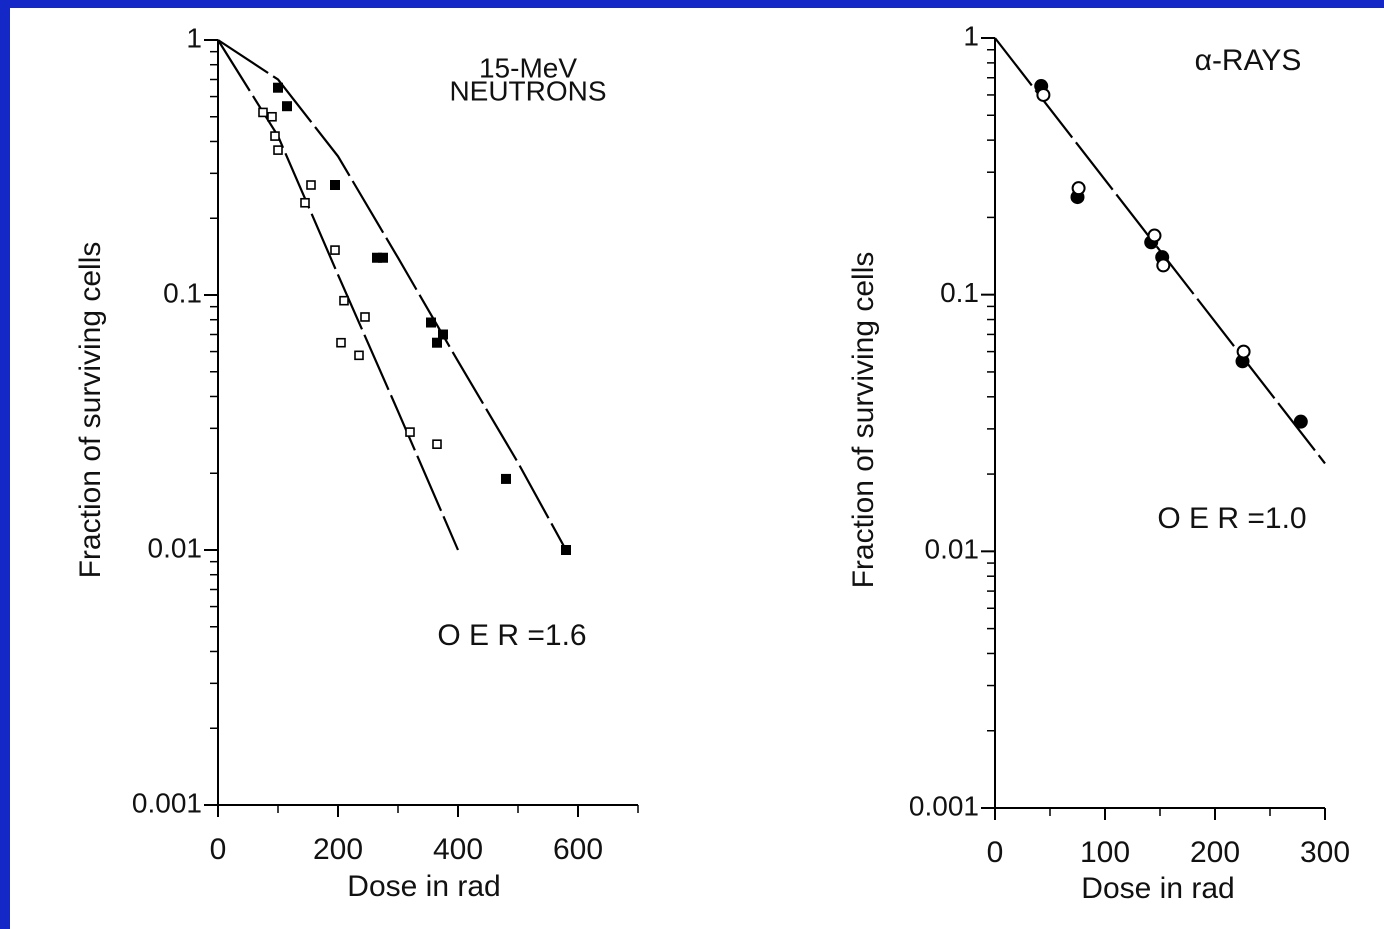  What do you see at coordinates (511, 635) in the screenshot?
I see `annotation: O E R =1.6` at bounding box center [511, 635].